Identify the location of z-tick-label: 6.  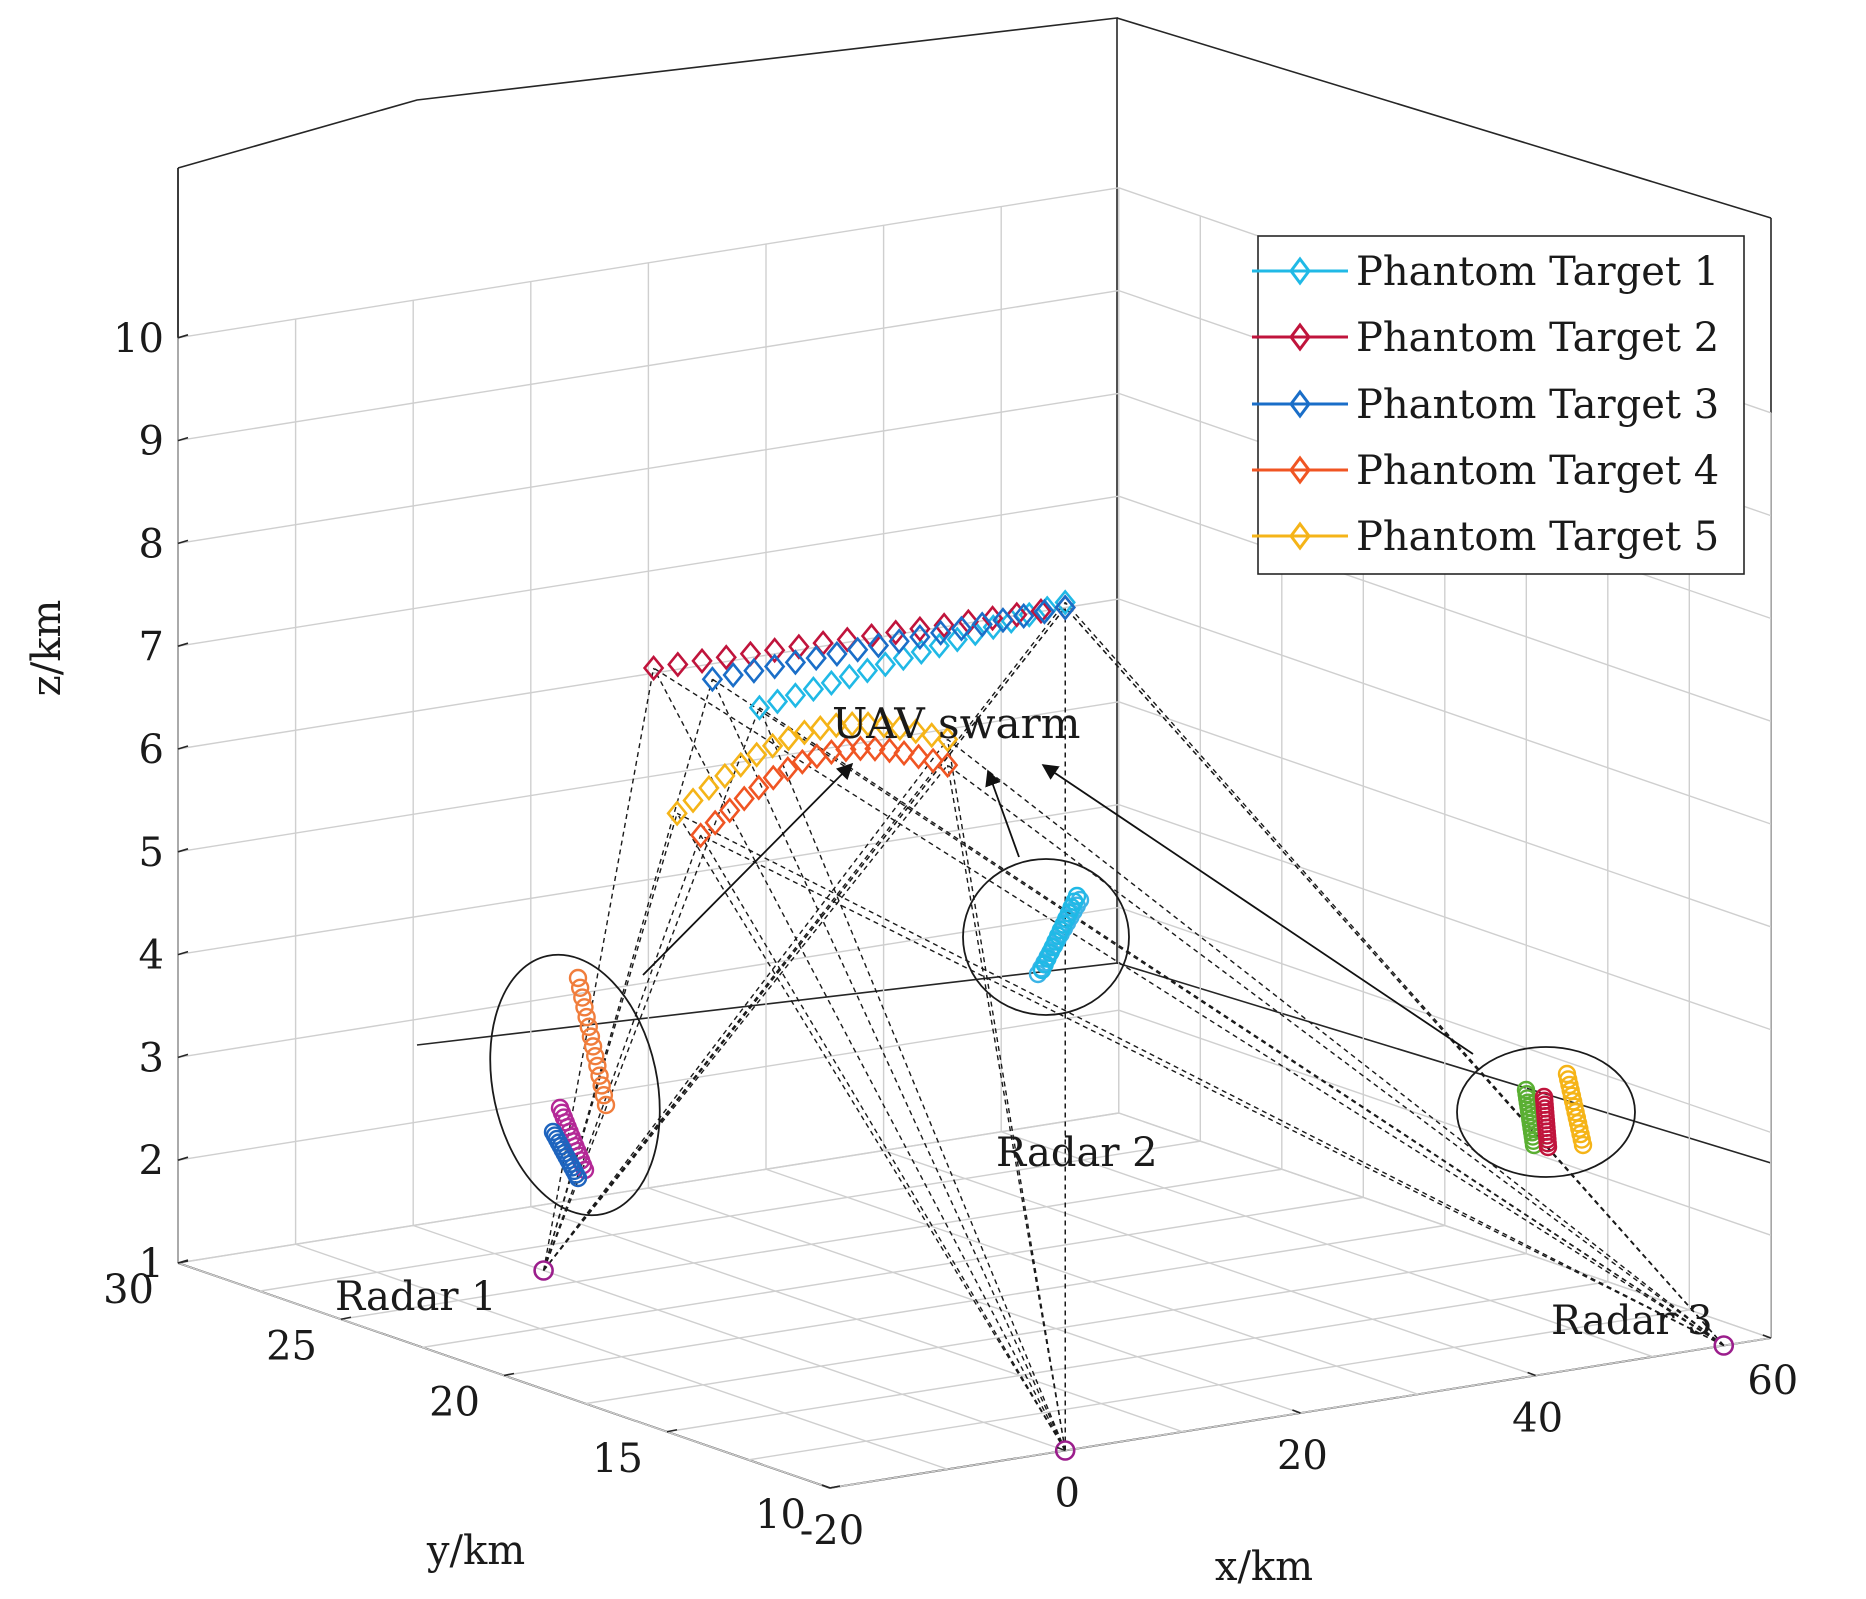
(151, 750).